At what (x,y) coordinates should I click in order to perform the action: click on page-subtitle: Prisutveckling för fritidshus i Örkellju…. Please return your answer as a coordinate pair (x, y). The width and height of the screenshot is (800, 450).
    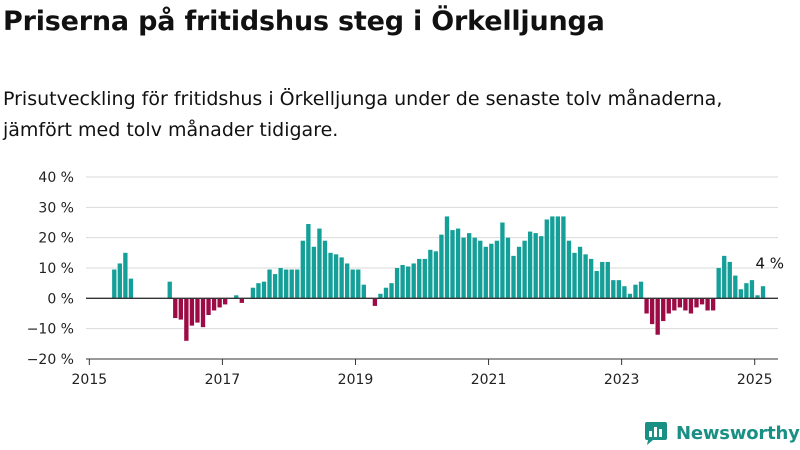
    Looking at the image, I should click on (363, 114).